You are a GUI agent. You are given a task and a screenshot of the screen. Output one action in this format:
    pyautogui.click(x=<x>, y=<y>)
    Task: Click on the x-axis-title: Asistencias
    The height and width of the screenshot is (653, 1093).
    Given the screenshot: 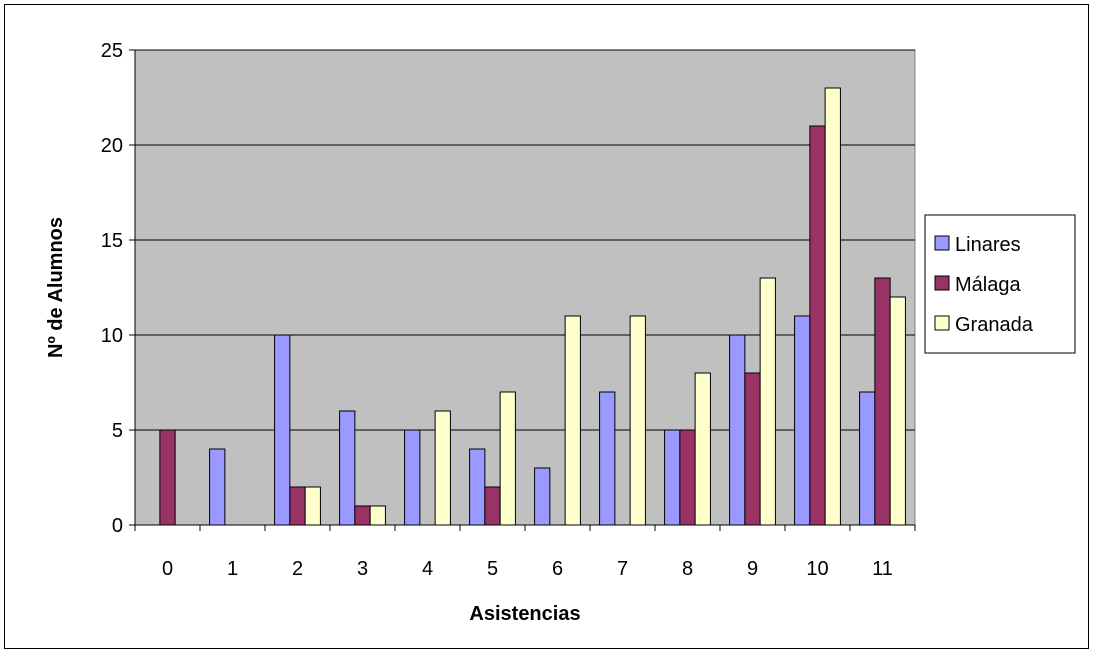 What is the action you would take?
    pyautogui.click(x=524, y=614)
    